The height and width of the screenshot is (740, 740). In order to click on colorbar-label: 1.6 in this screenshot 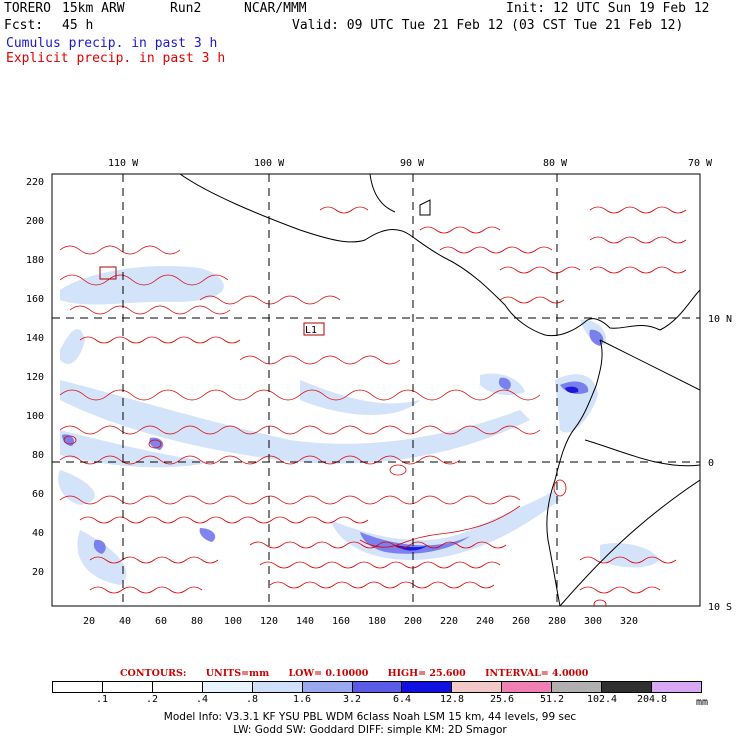, I will do `click(302, 699)`.